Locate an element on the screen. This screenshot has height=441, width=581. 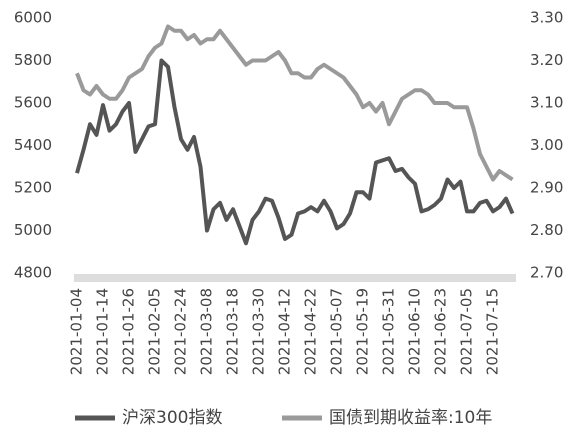
x-tick-label: 2021-01-04 is located at coordinates (77, 331).